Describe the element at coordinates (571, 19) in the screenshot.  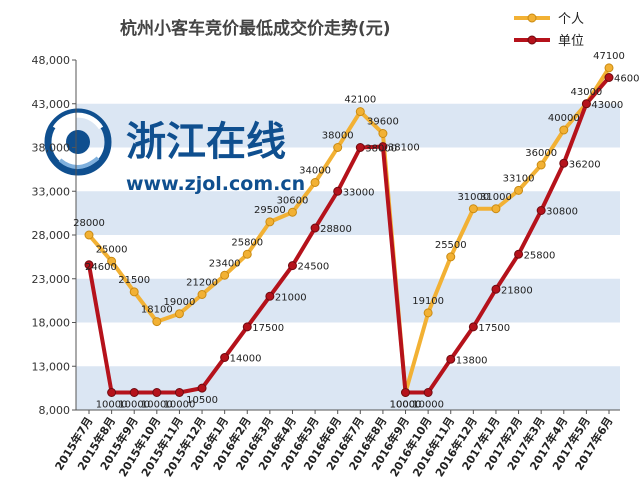
I see `legend-label-individual: 个人` at that location.